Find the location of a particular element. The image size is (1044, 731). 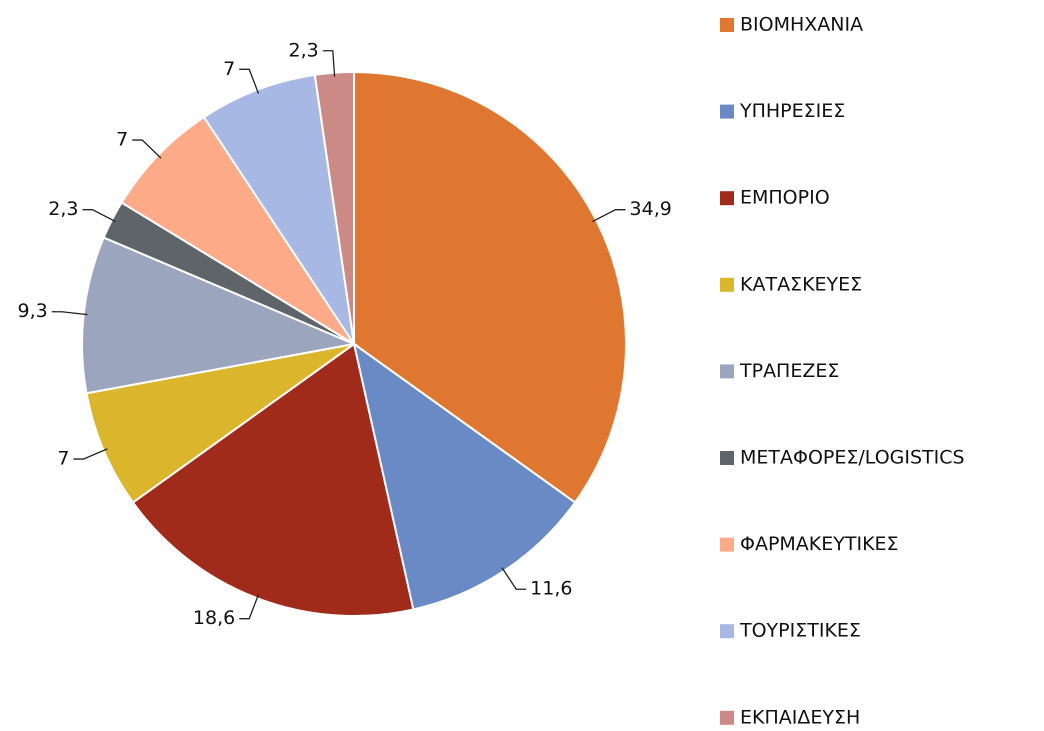

data-label: 11,6 is located at coordinates (551, 589).